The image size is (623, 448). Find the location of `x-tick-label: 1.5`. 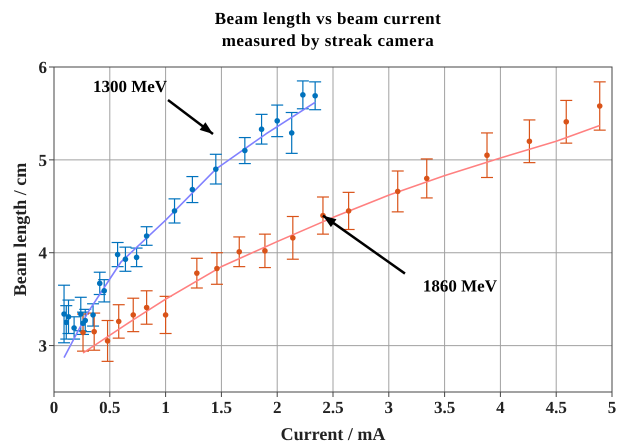

x-tick-label: 1.5 is located at coordinates (221, 408).